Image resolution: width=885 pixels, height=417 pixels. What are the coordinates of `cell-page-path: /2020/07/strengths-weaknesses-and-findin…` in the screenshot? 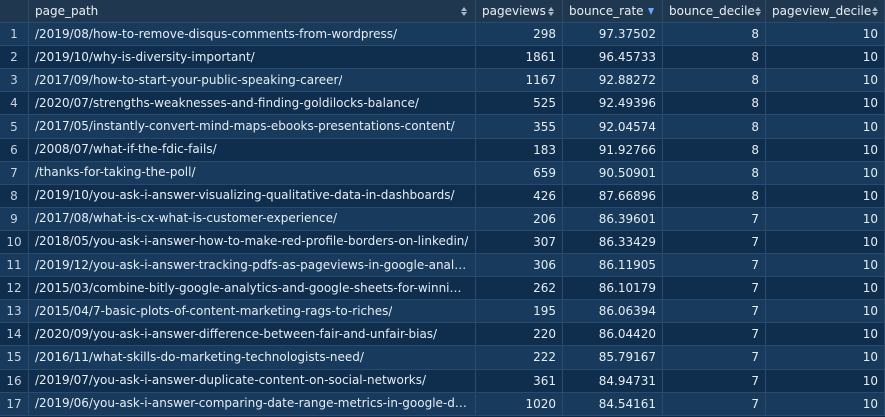 It's located at (252, 104).